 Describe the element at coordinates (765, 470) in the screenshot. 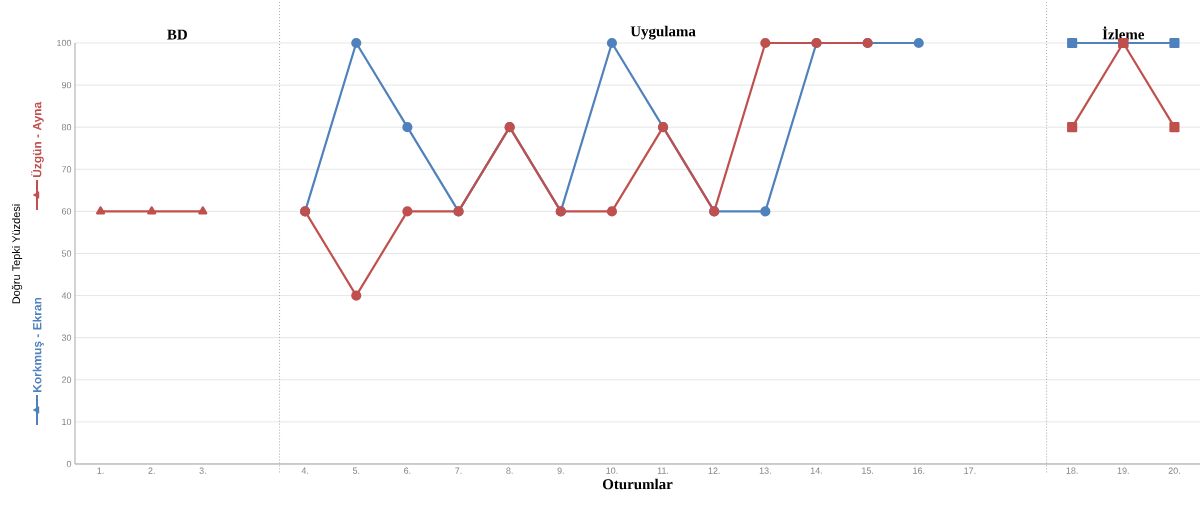

I see `x-tick-label: 13.` at that location.